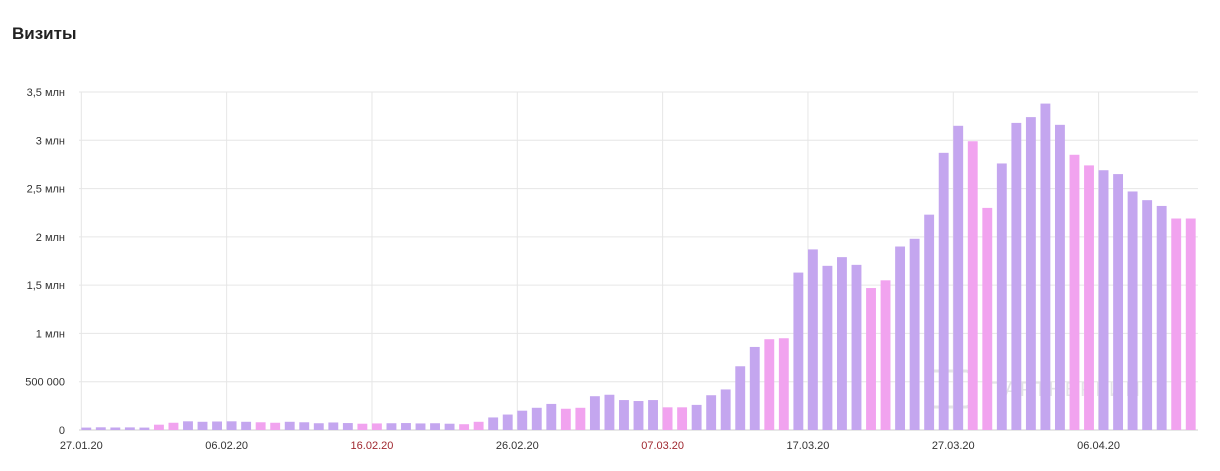 The width and height of the screenshot is (1220, 471). What do you see at coordinates (517, 446) in the screenshot?
I see `x-tick-label: 26.02.20` at bounding box center [517, 446].